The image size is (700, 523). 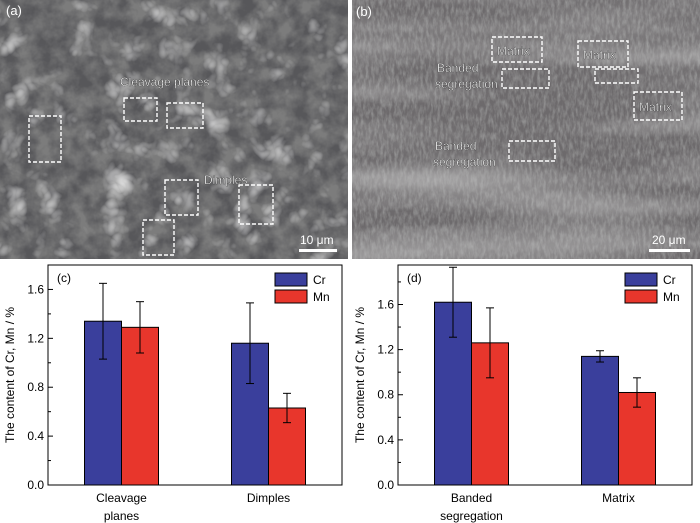 What do you see at coordinates (164, 82) in the screenshot?
I see `annotation-cleavage-planes: Cleavage planes` at bounding box center [164, 82].